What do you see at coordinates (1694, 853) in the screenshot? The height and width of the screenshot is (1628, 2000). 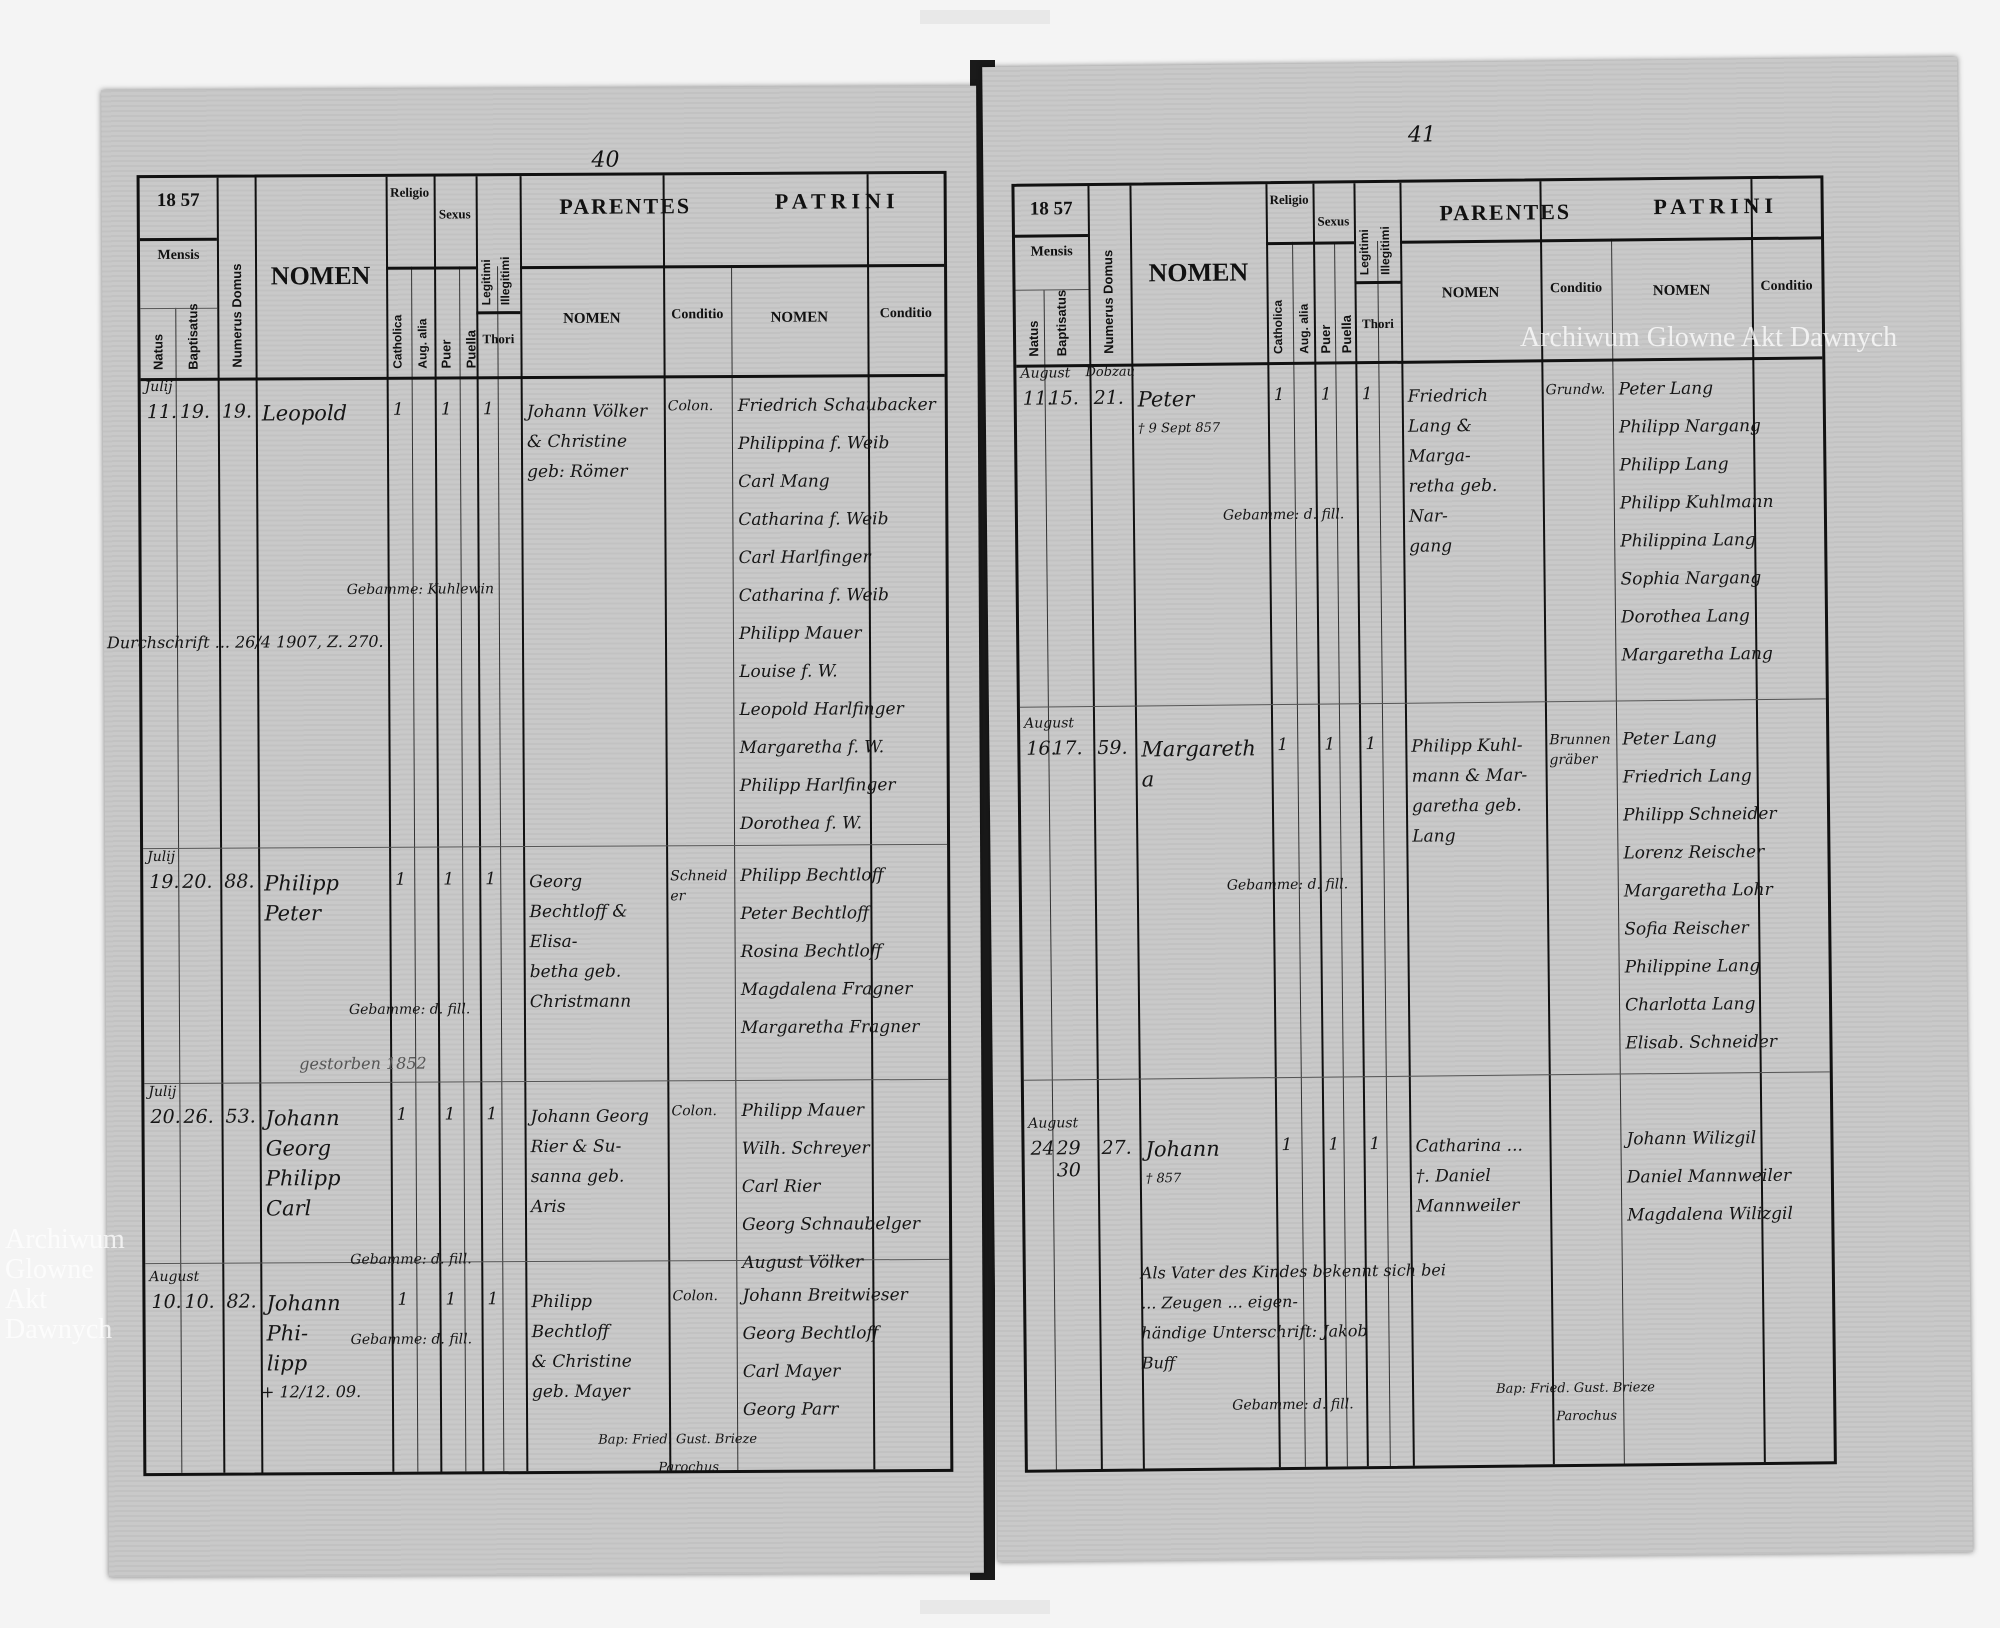 I see `entry-patrinus: Lorenz Reischer` at bounding box center [1694, 853].